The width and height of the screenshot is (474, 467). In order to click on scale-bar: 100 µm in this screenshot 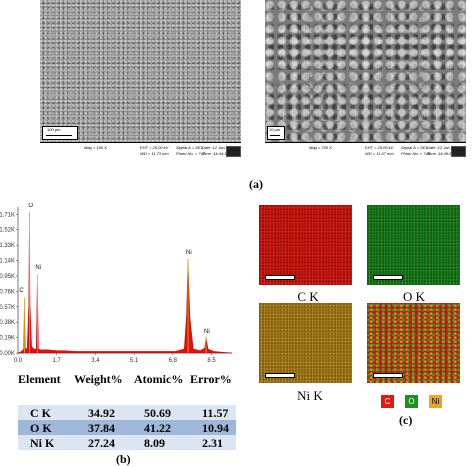, I will do `click(60, 133)`.